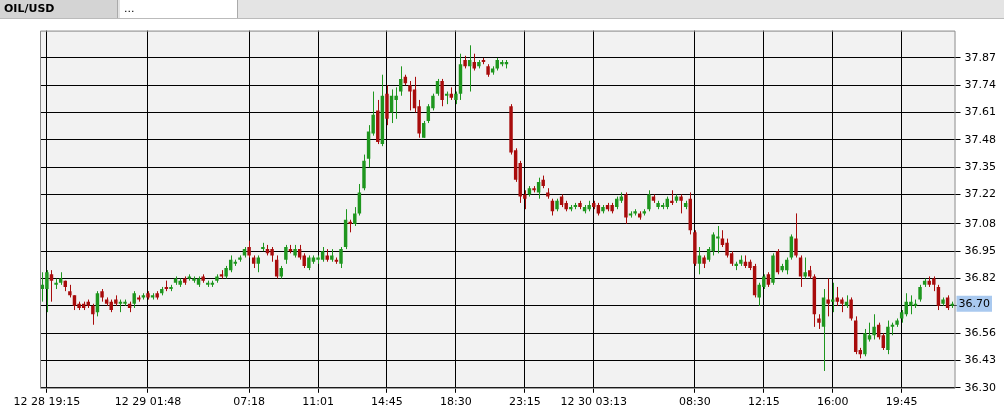  What do you see at coordinates (980, 57) in the screenshot?
I see `y-tick-label: 37.87` at bounding box center [980, 57].